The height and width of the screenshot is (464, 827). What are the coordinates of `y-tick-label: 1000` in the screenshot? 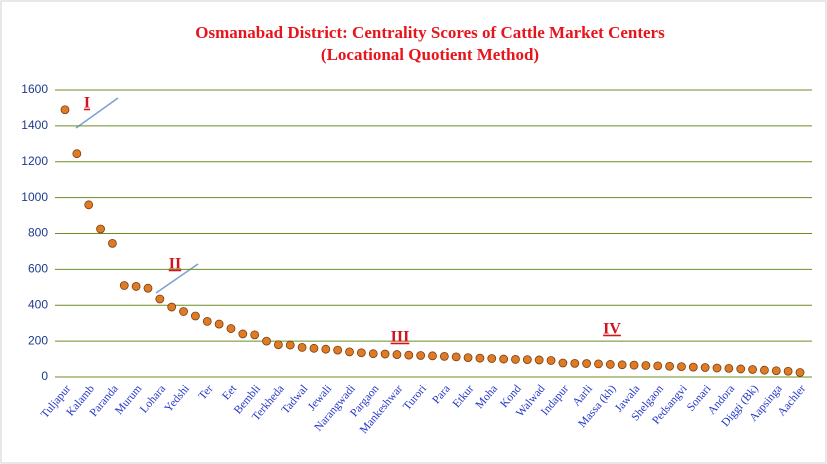 It's located at (34, 197).